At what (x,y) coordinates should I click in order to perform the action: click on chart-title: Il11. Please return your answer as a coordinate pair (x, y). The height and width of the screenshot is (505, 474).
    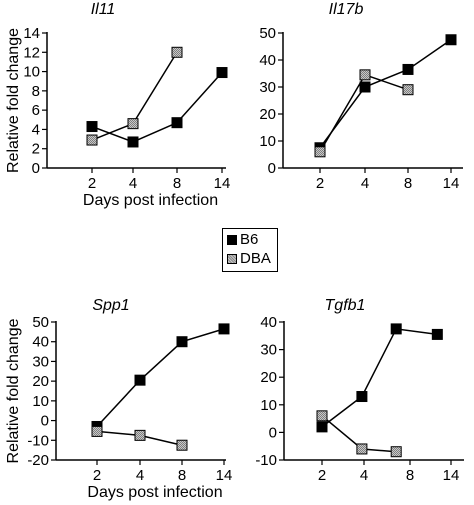
    Looking at the image, I should click on (103, 9).